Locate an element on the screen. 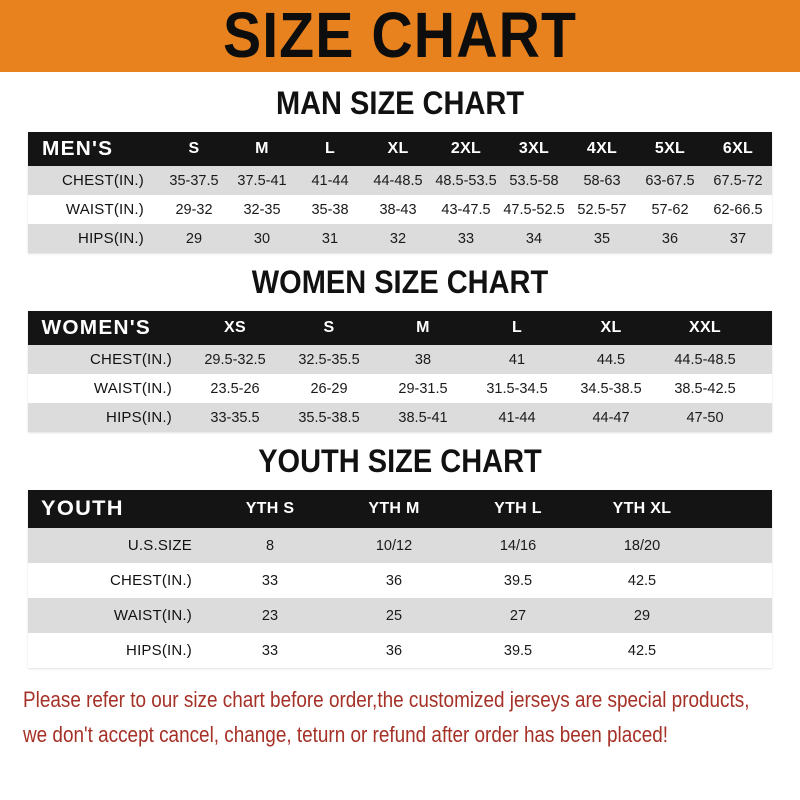 Image resolution: width=800 pixels, height=800 pixels. youth-section-title: YOUTH SIZE CHART is located at coordinates (400, 462).